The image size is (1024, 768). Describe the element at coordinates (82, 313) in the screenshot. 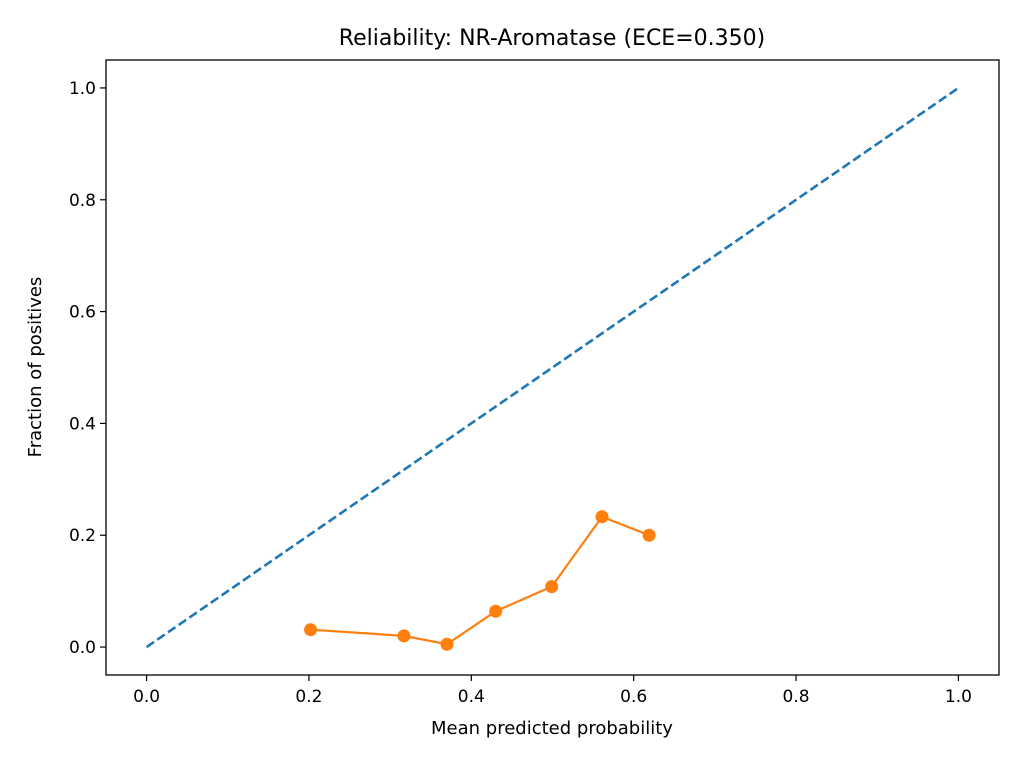

I see `y-tick-label: 0.6` at that location.